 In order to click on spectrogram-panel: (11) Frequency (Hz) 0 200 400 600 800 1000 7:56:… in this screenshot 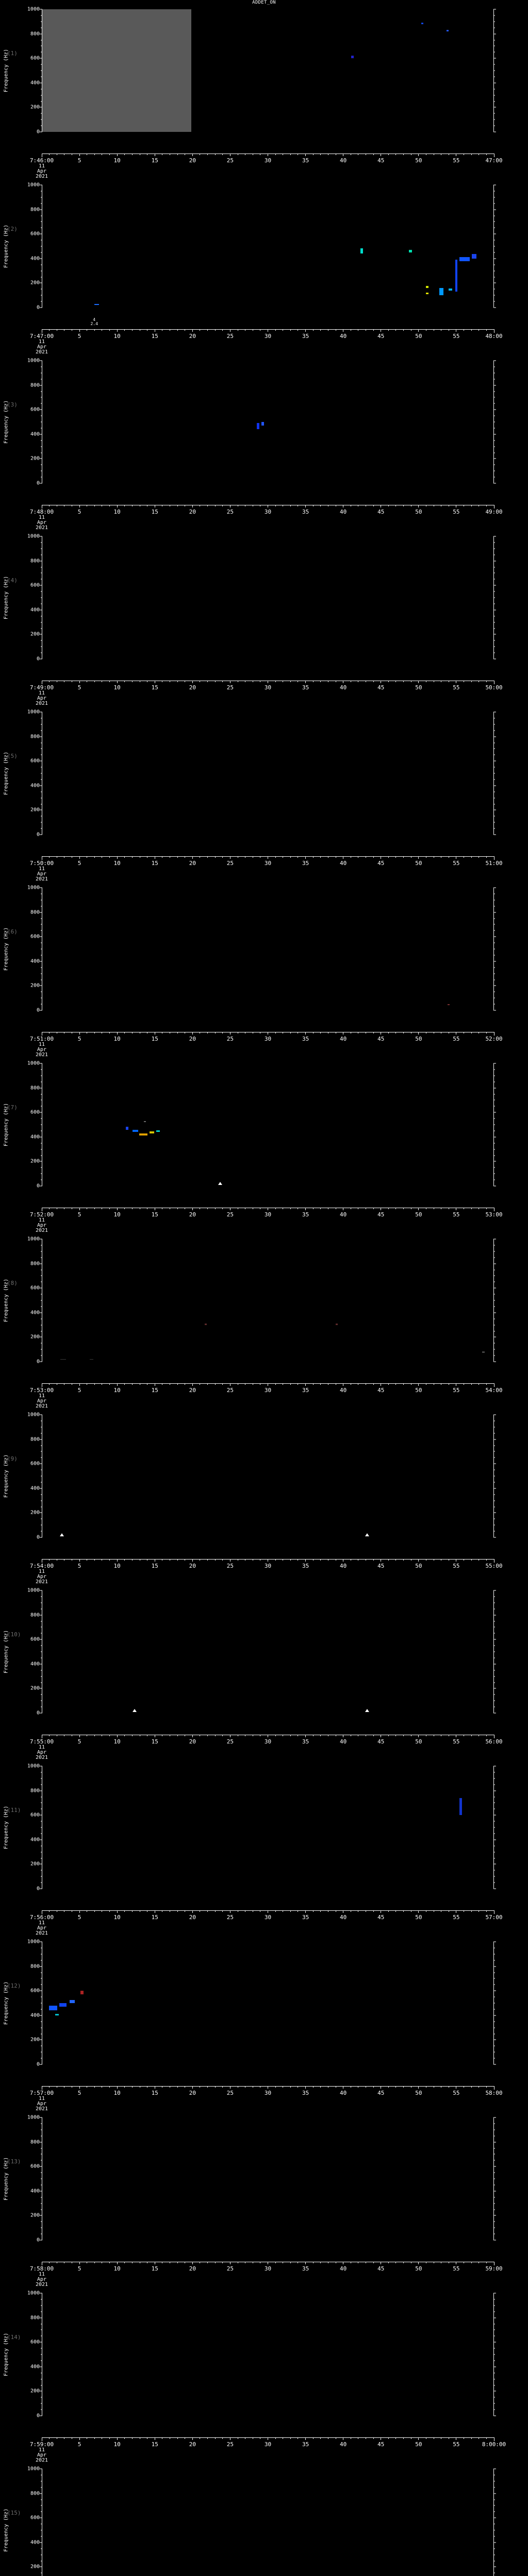, I will do `click(264, 1853)`.